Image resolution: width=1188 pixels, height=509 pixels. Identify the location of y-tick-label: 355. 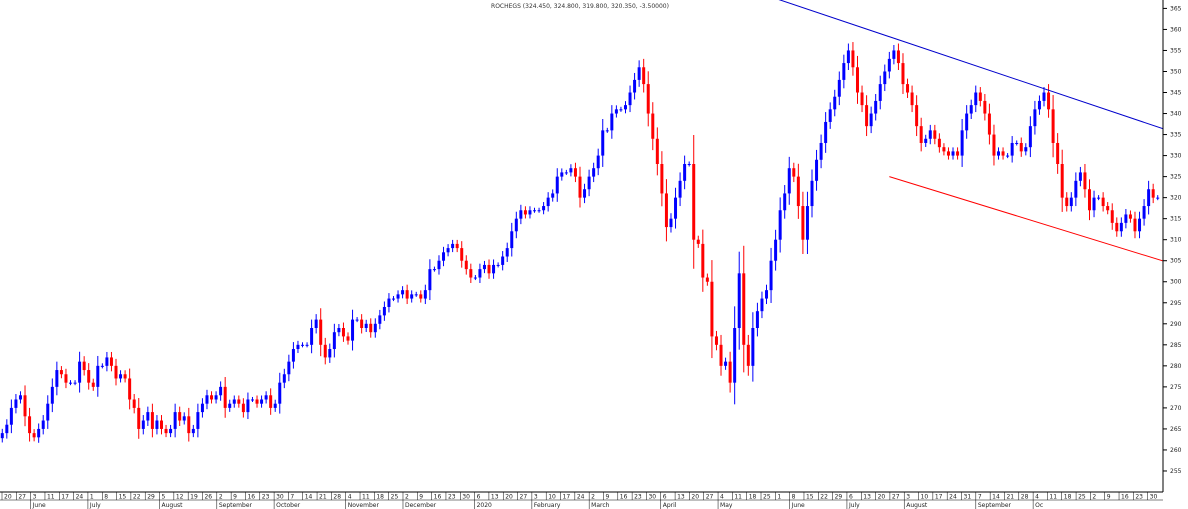
(1176, 50).